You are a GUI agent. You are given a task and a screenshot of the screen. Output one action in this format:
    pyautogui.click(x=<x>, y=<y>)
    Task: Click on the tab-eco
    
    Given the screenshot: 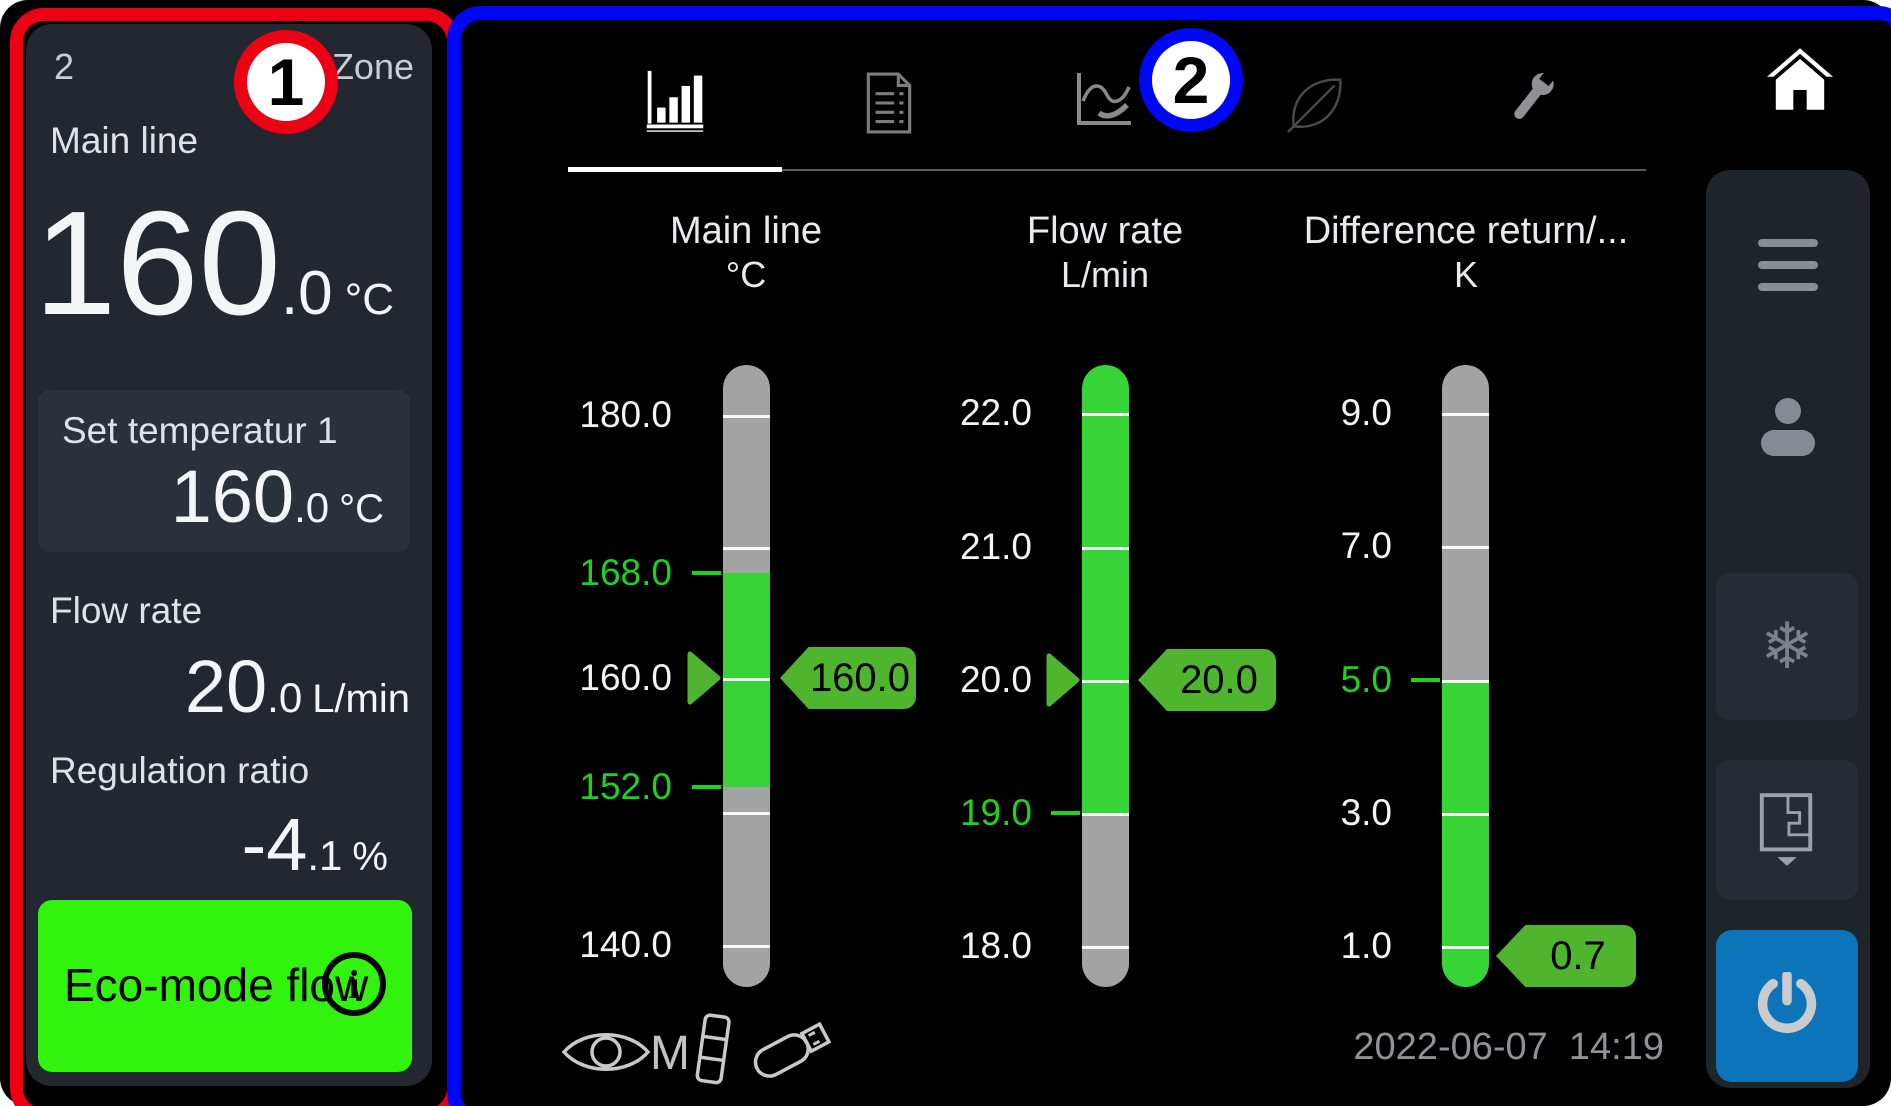 What is the action you would take?
    pyautogui.click(x=1317, y=103)
    